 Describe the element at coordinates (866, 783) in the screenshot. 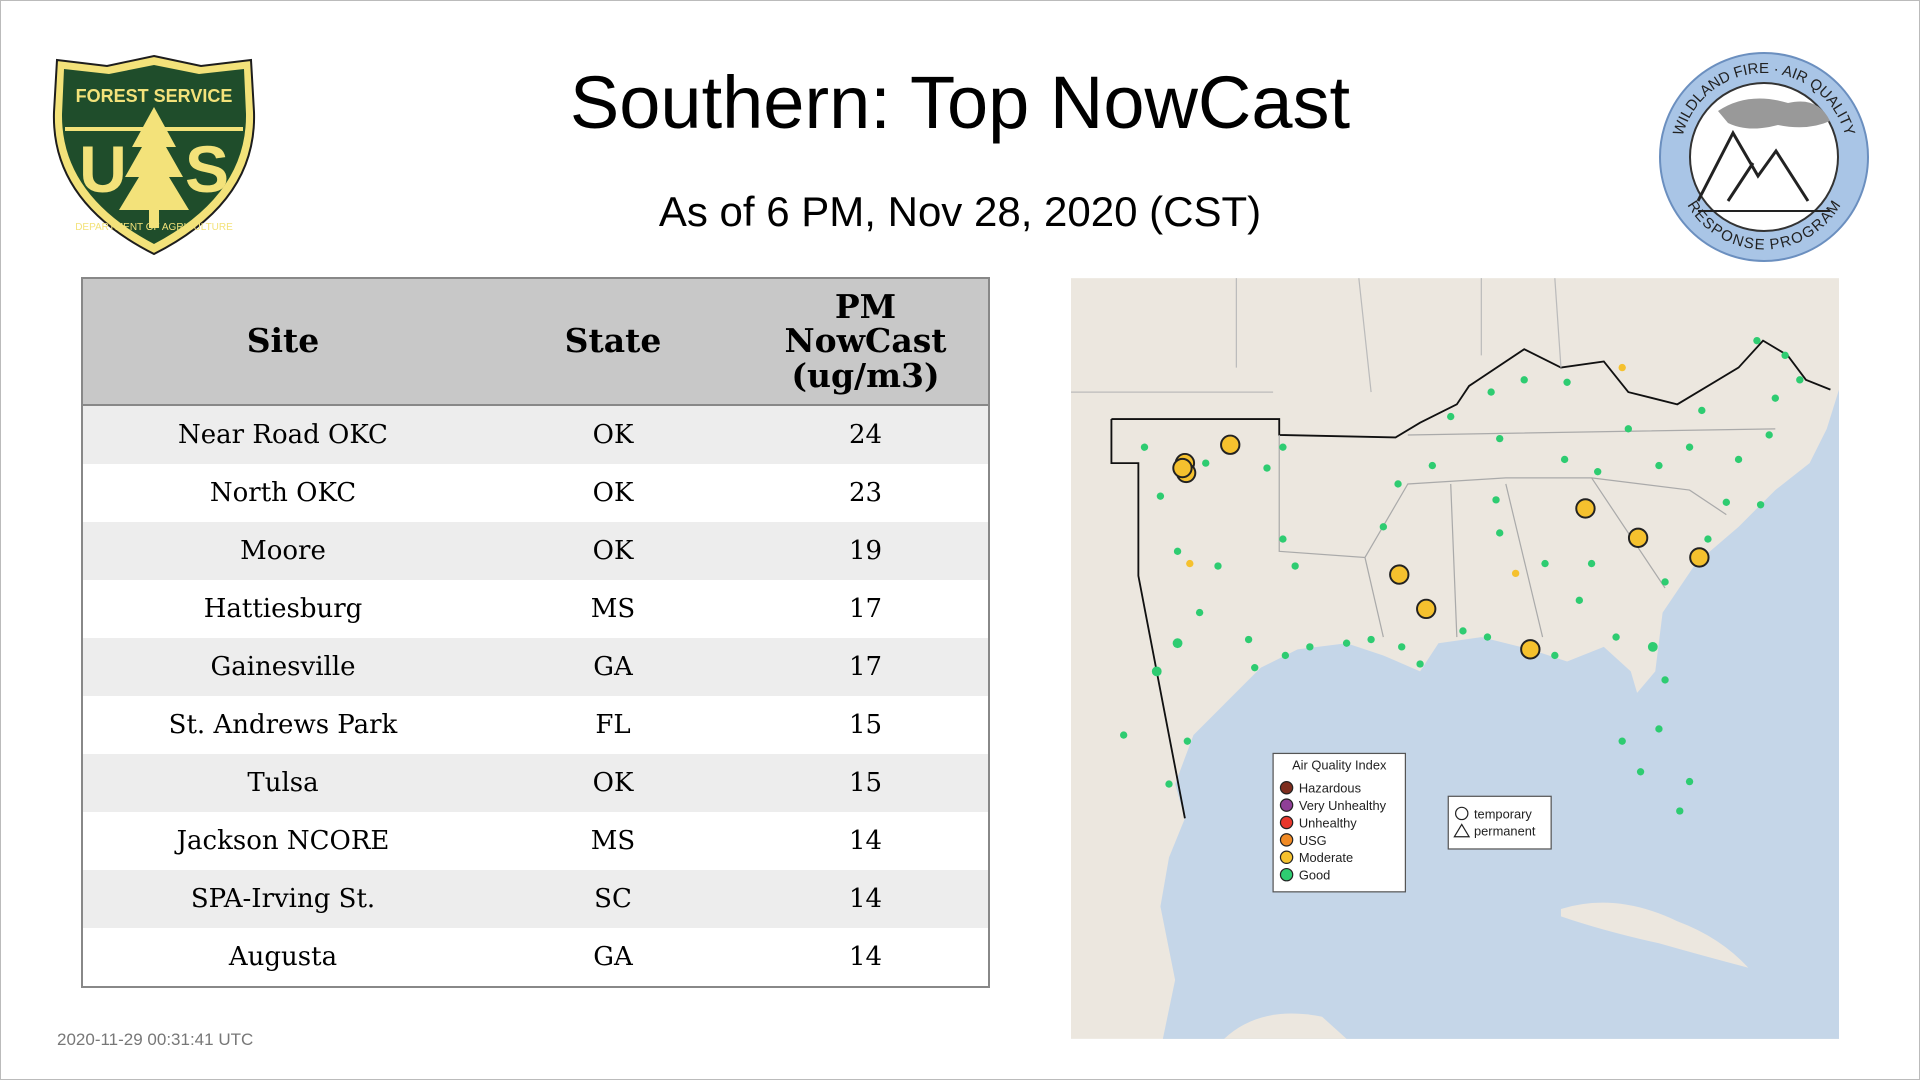

I see `table-cell: 15` at that location.